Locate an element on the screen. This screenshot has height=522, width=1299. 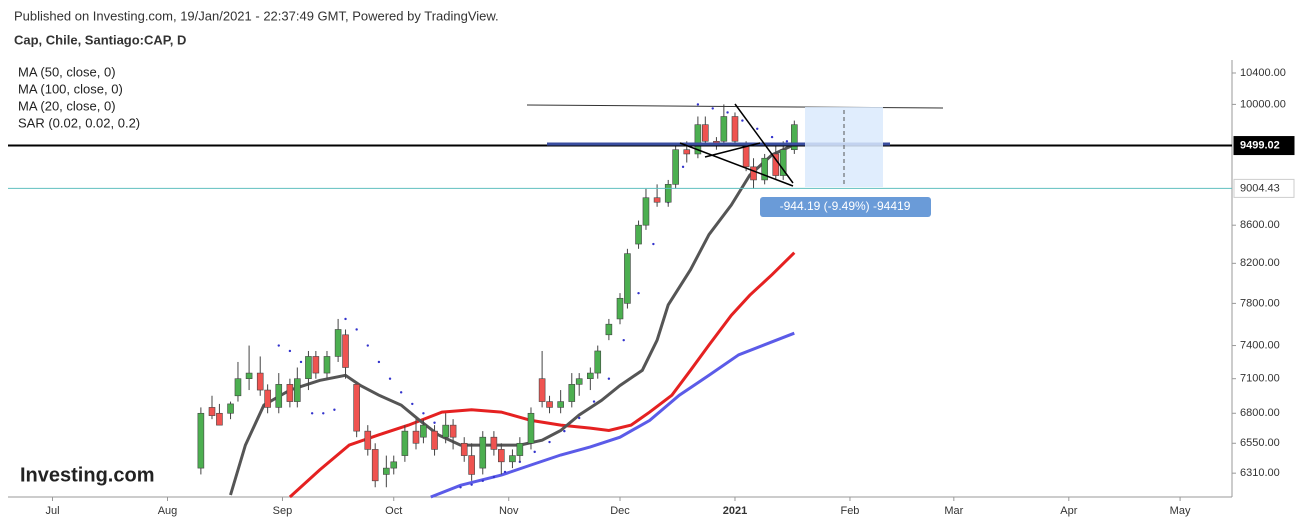
x-tick-label: Dec is located at coordinates (620, 511).